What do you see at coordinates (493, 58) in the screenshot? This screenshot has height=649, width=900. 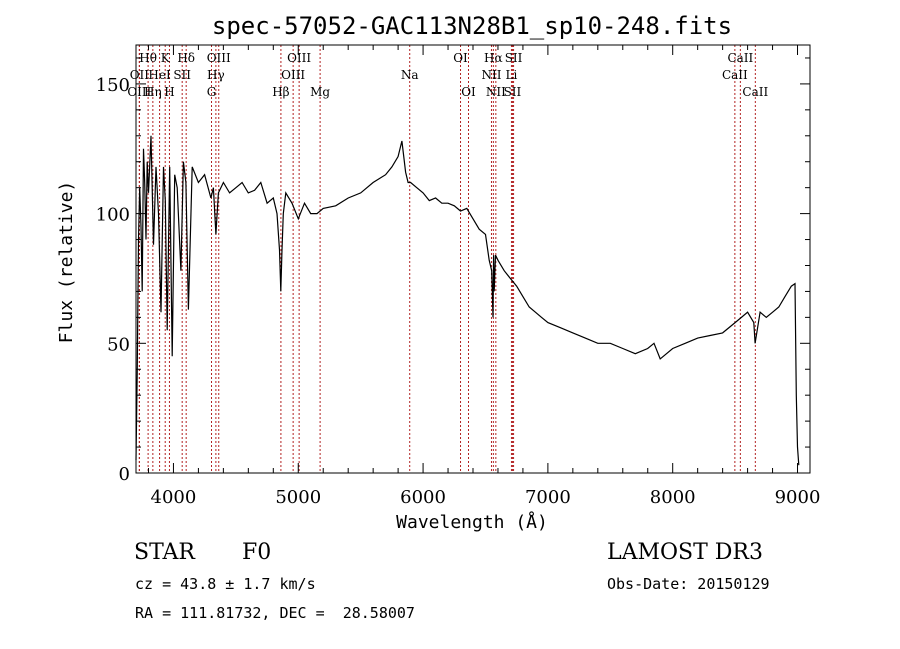 I see `spectral-line-label: Hα` at bounding box center [493, 58].